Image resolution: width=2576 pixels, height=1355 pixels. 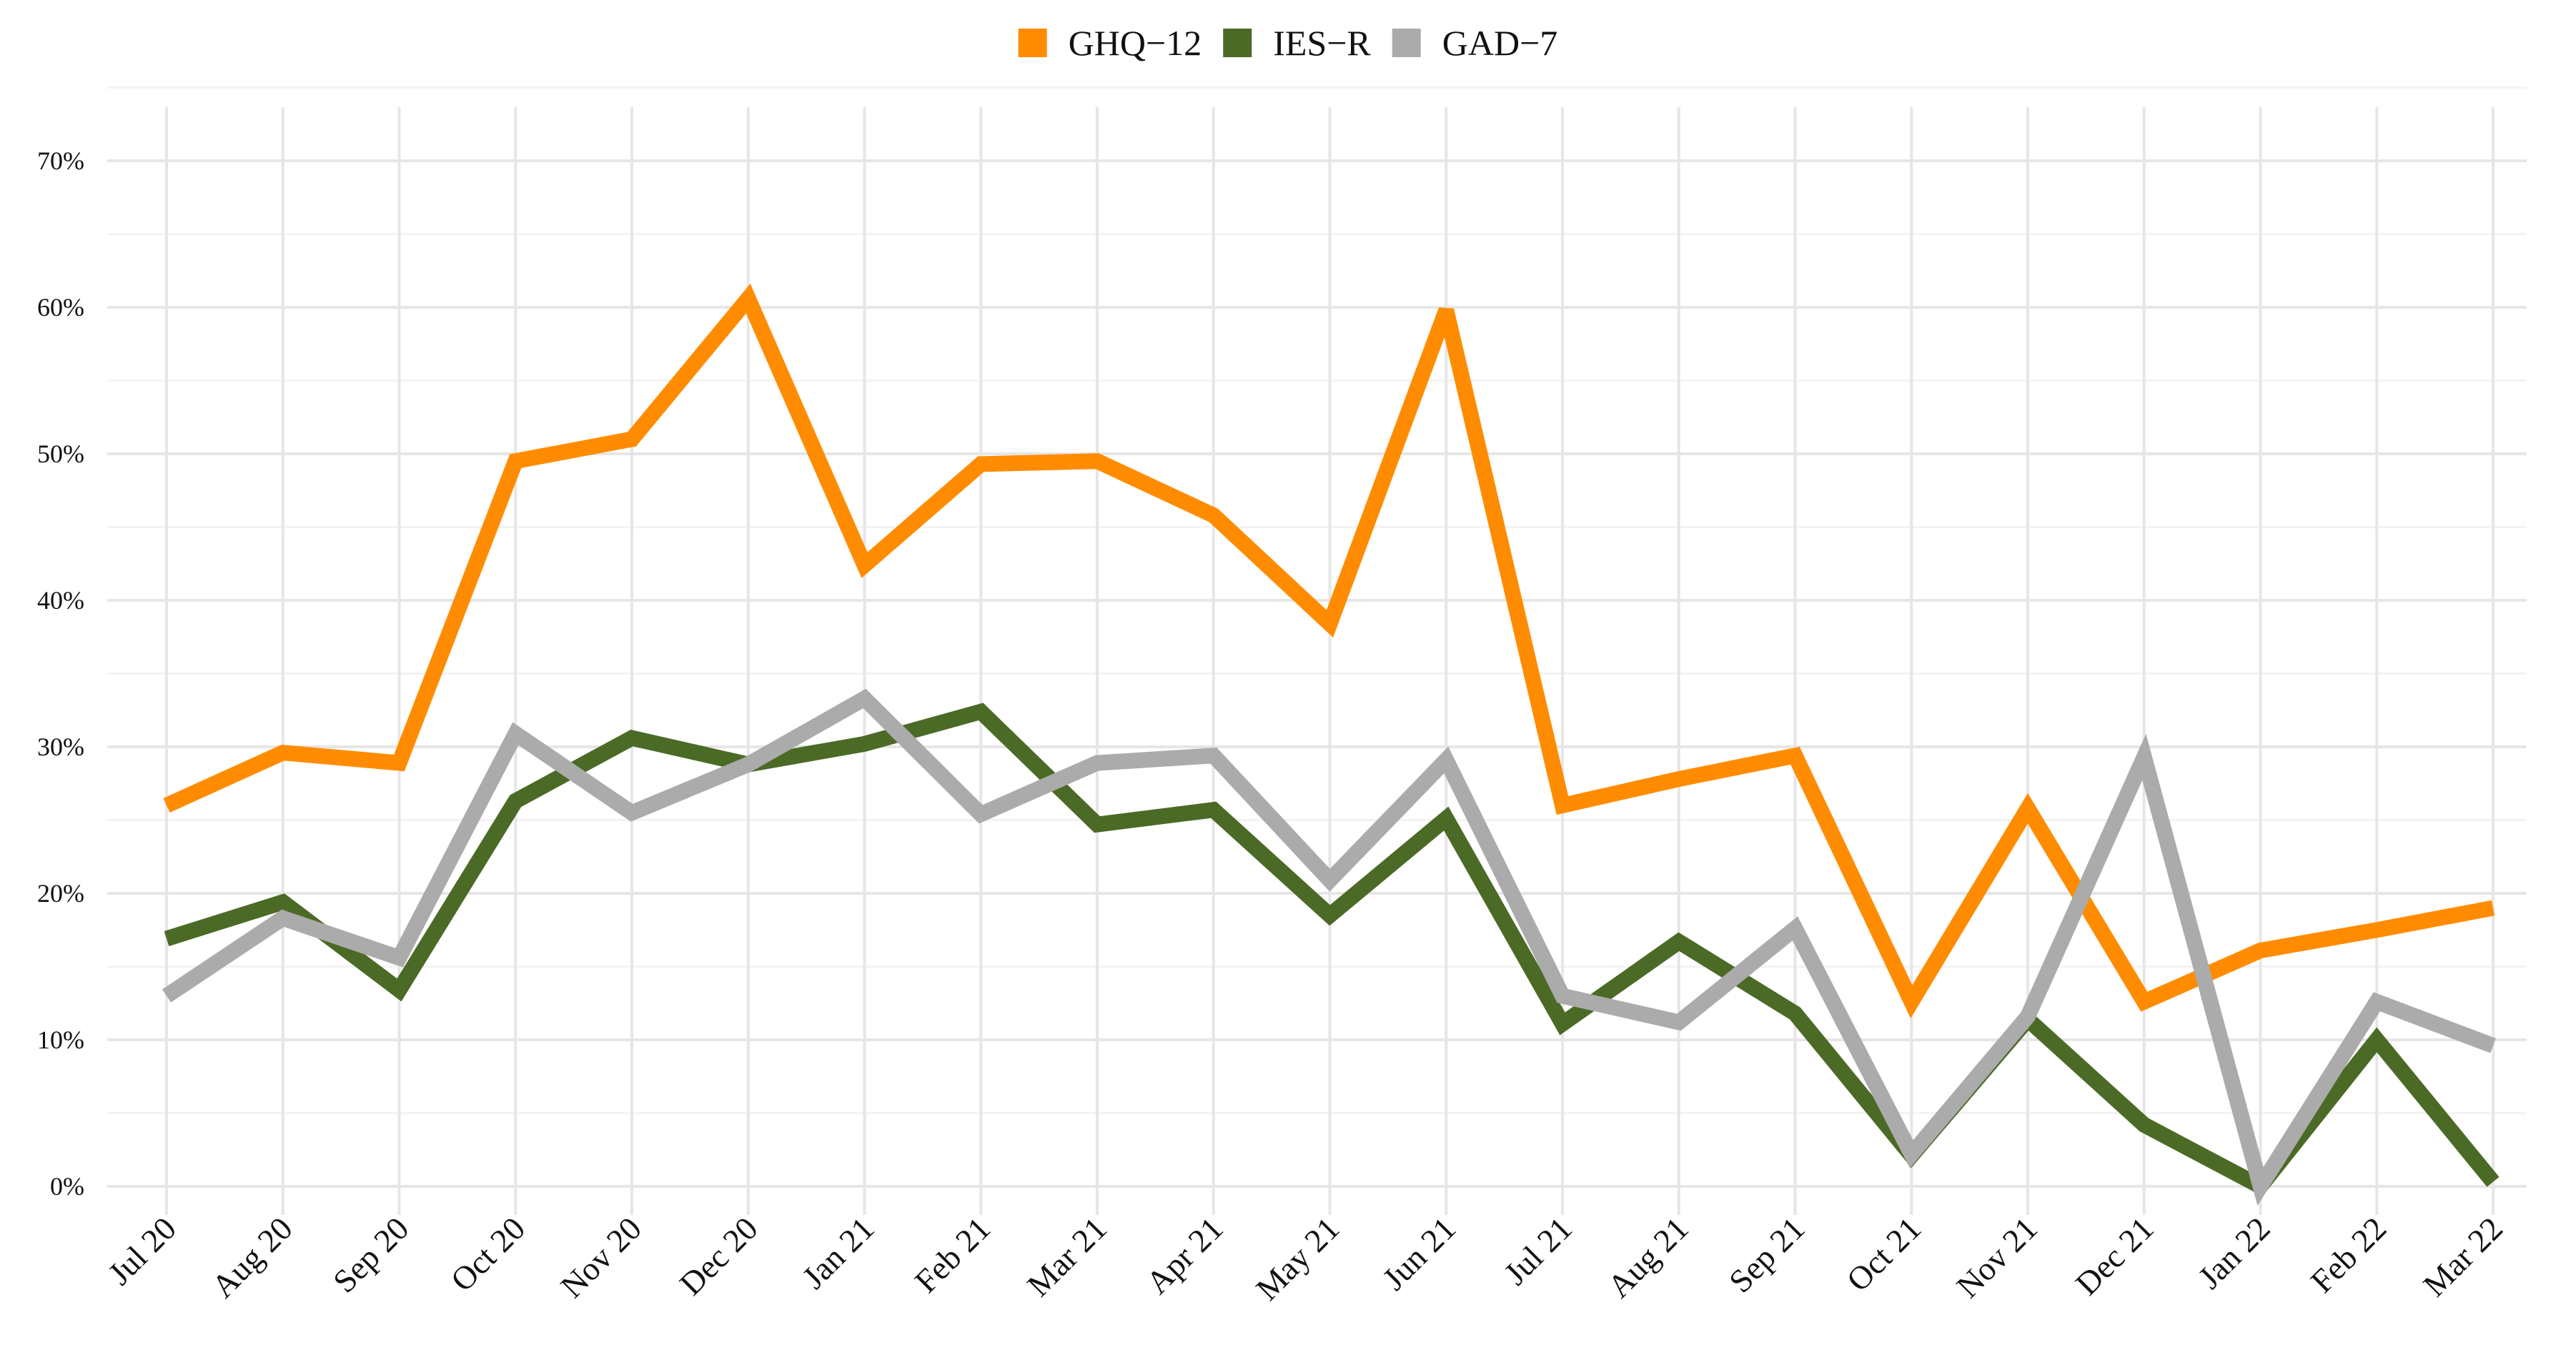 I want to click on y-tick-label: 30%, so click(x=61, y=747).